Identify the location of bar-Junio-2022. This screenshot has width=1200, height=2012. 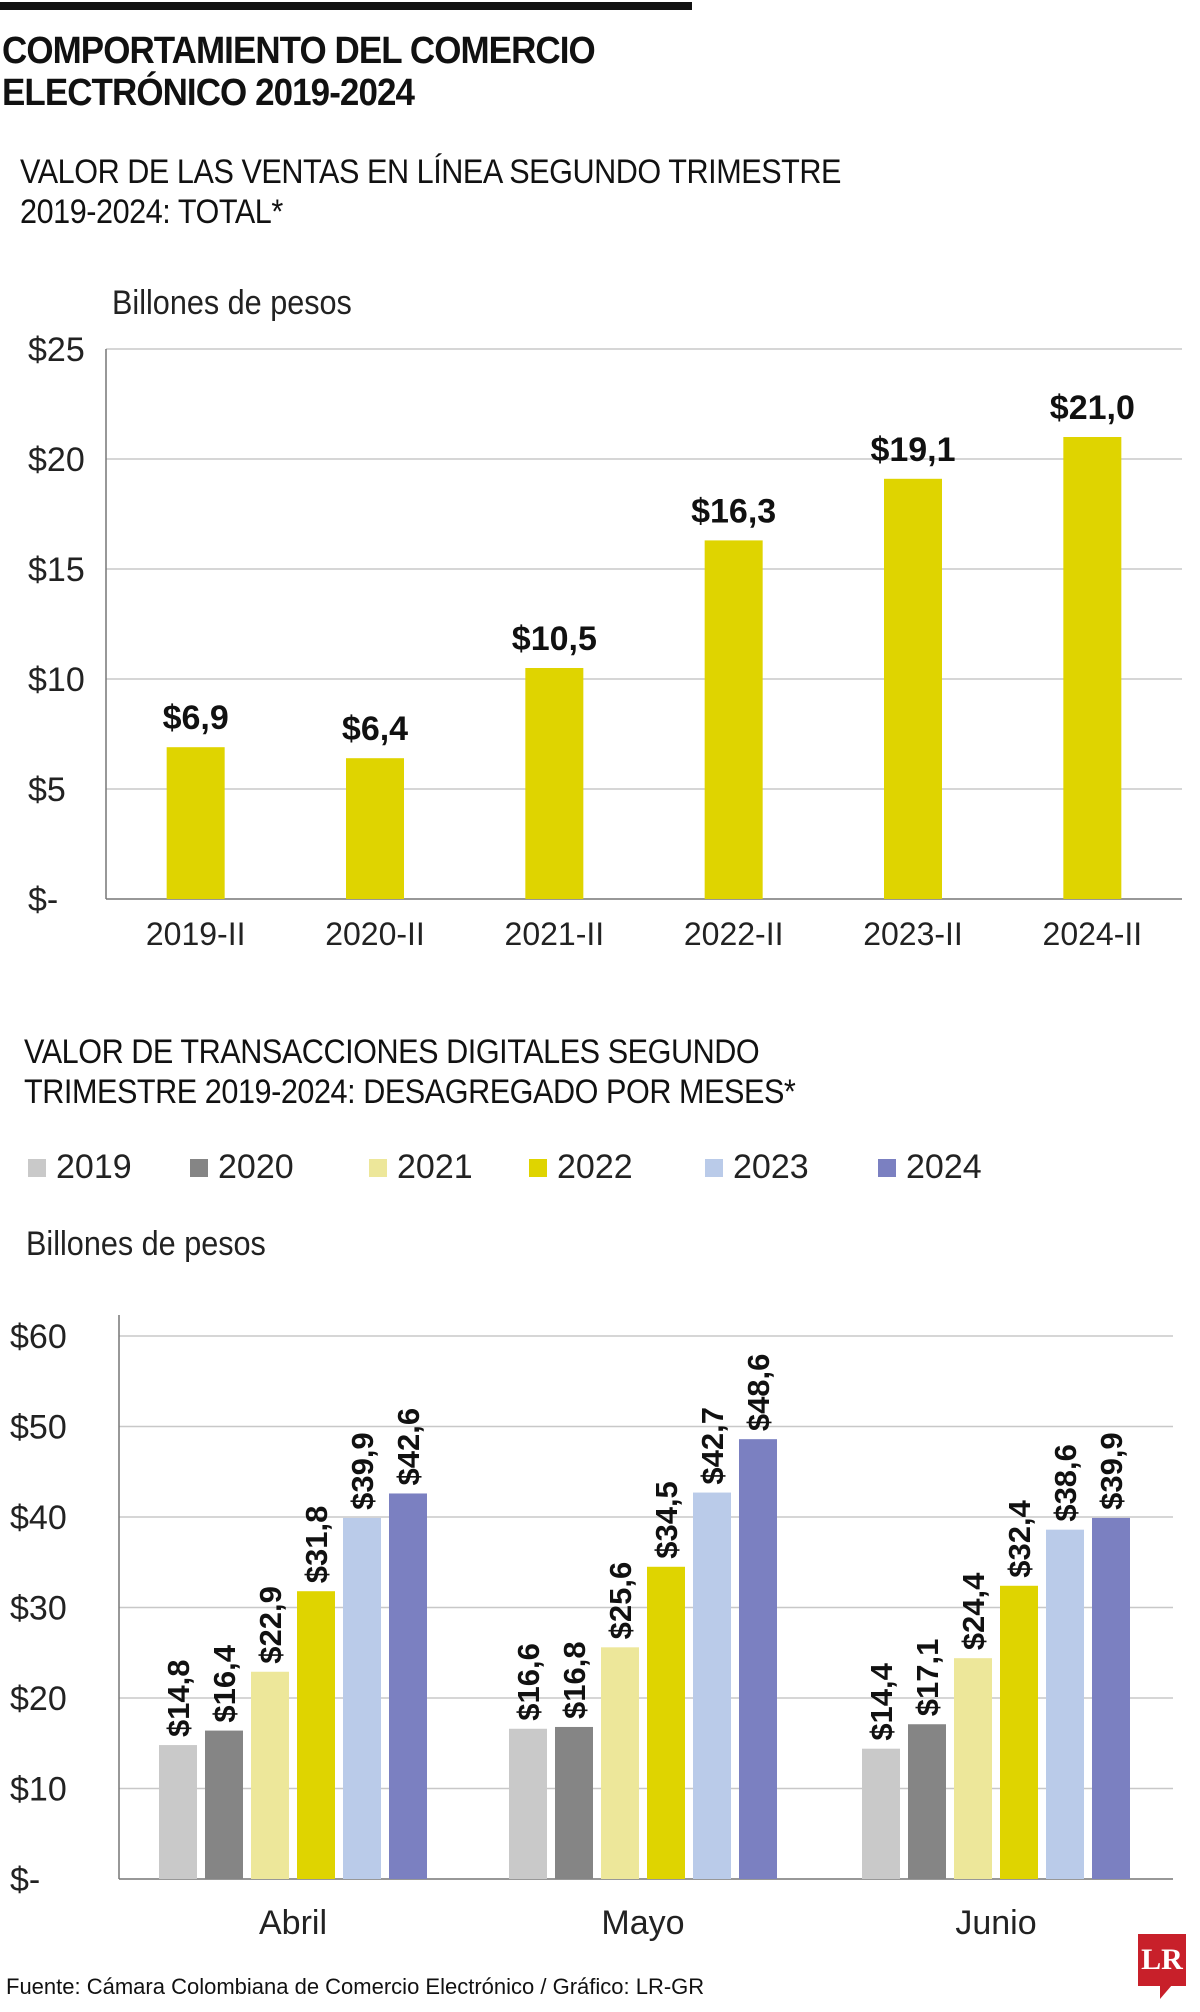
(1019, 1732).